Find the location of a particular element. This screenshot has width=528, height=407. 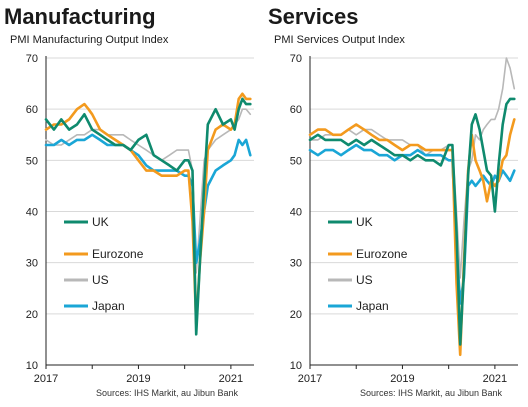

chart-title: Services is located at coordinates (313, 16).